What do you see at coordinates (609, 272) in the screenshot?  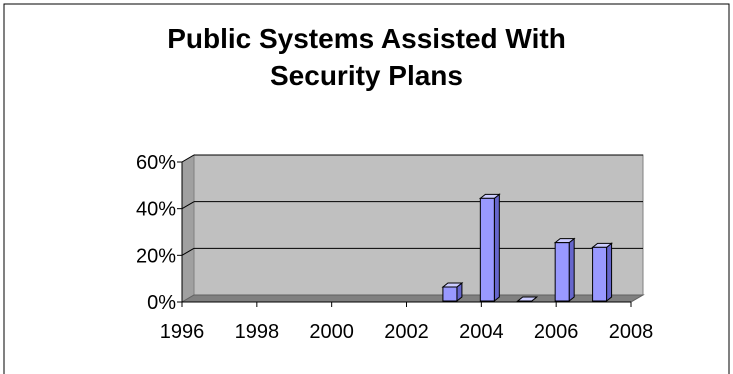 I see `bar-side-2007` at bounding box center [609, 272].